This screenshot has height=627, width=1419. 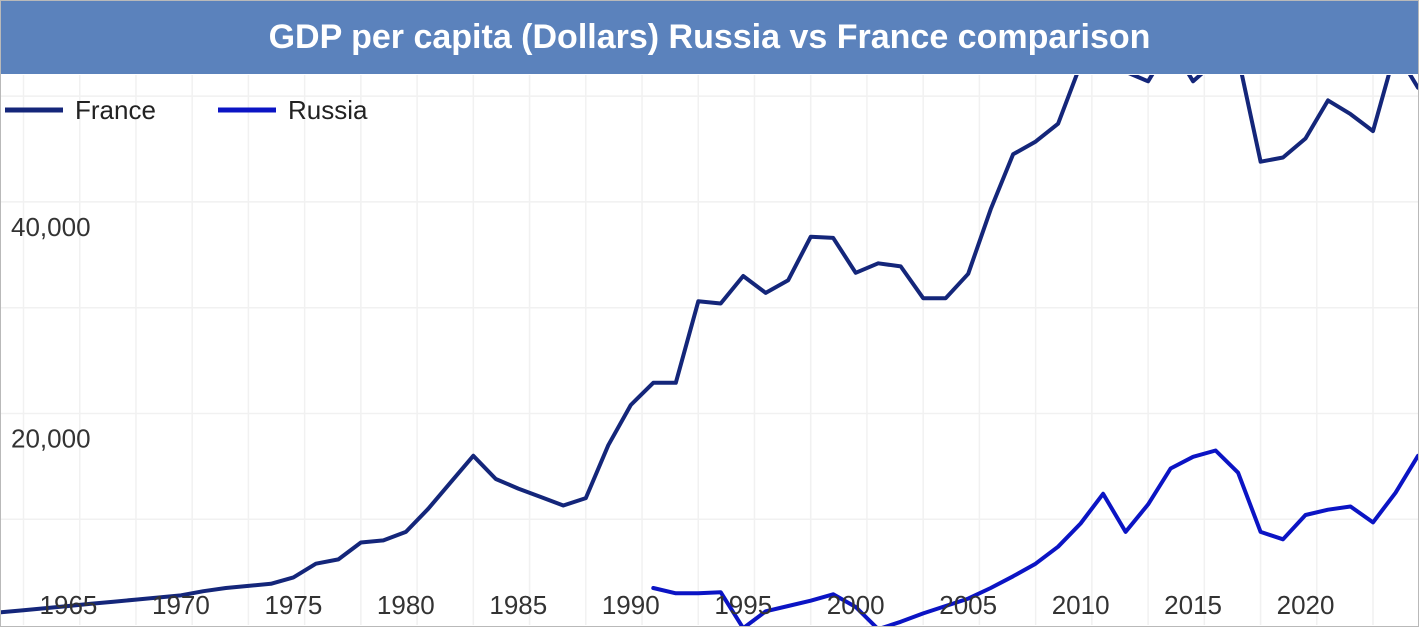 What do you see at coordinates (968, 605) in the screenshot?
I see `x-tick-label: 2005` at bounding box center [968, 605].